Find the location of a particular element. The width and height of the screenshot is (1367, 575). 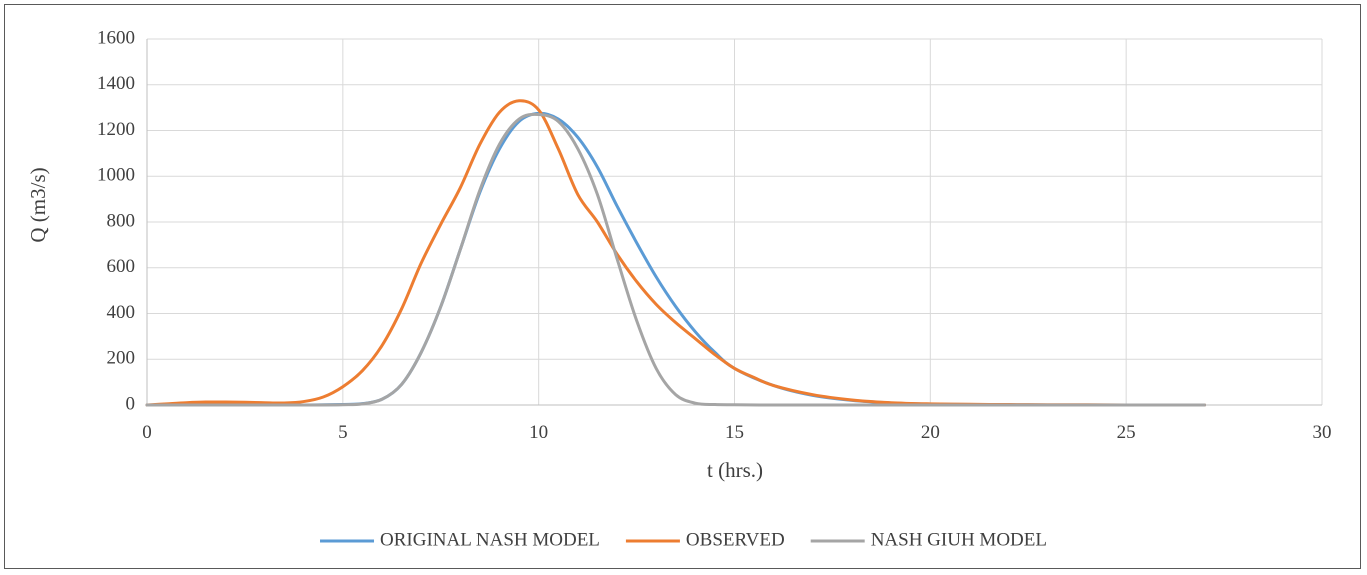

y-tick-label: 200 is located at coordinates (121, 358).